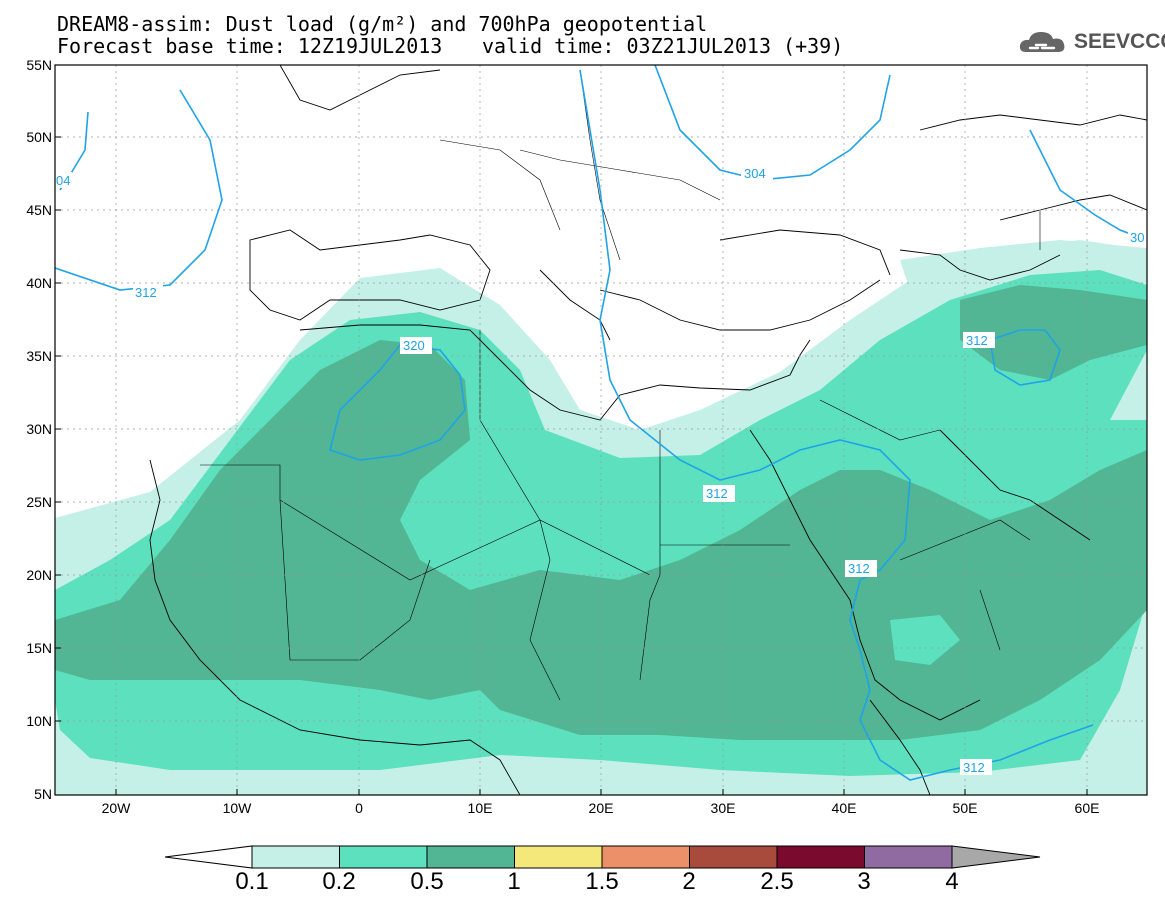  I want to click on colorbar, so click(602, 857).